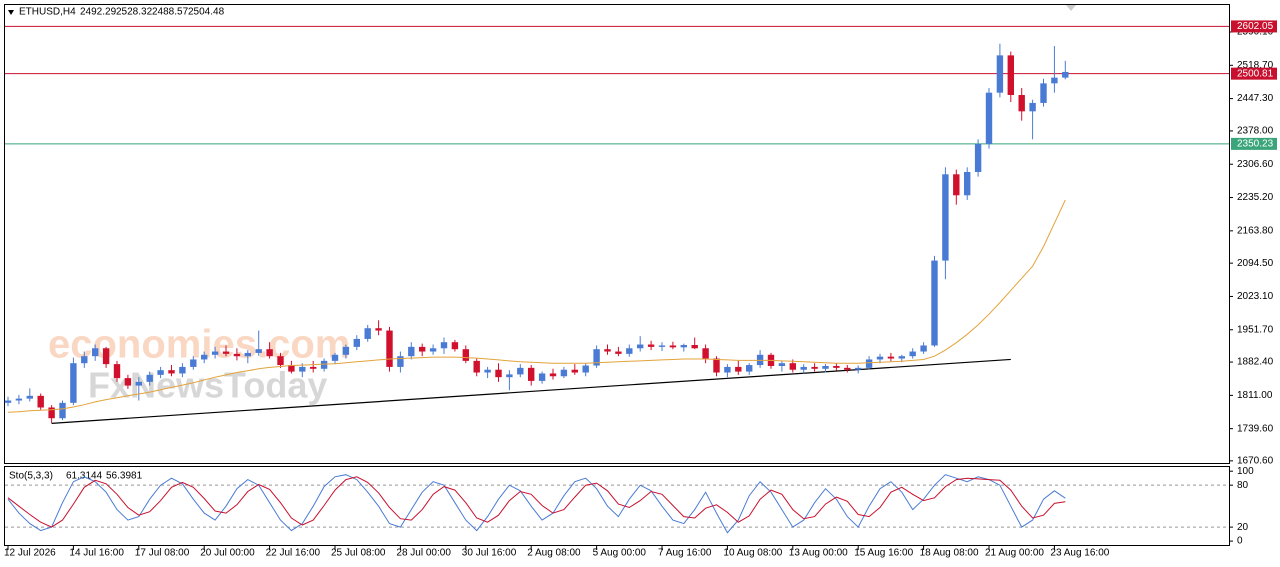 The width and height of the screenshot is (1280, 567). I want to click on stoch-signal-value: 56.3981, so click(124, 476).